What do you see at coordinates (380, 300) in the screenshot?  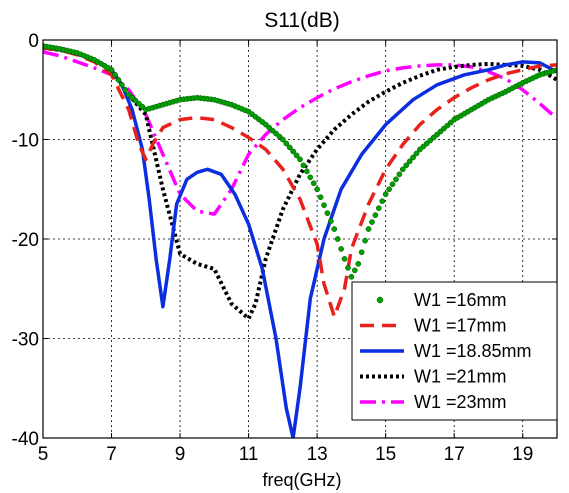 I see `legend-marker` at bounding box center [380, 300].